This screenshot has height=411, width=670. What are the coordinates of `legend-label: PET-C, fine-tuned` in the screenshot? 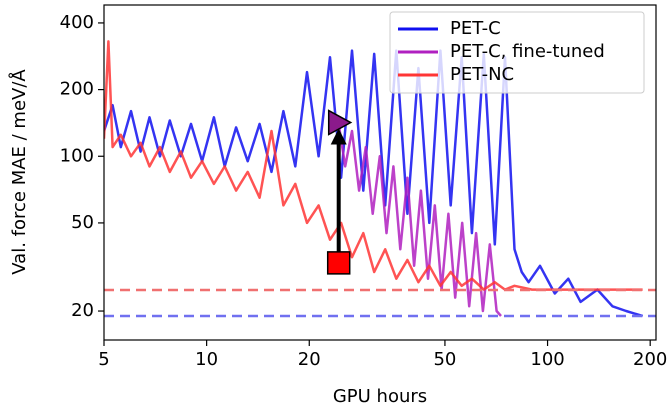 It's located at (527, 51).